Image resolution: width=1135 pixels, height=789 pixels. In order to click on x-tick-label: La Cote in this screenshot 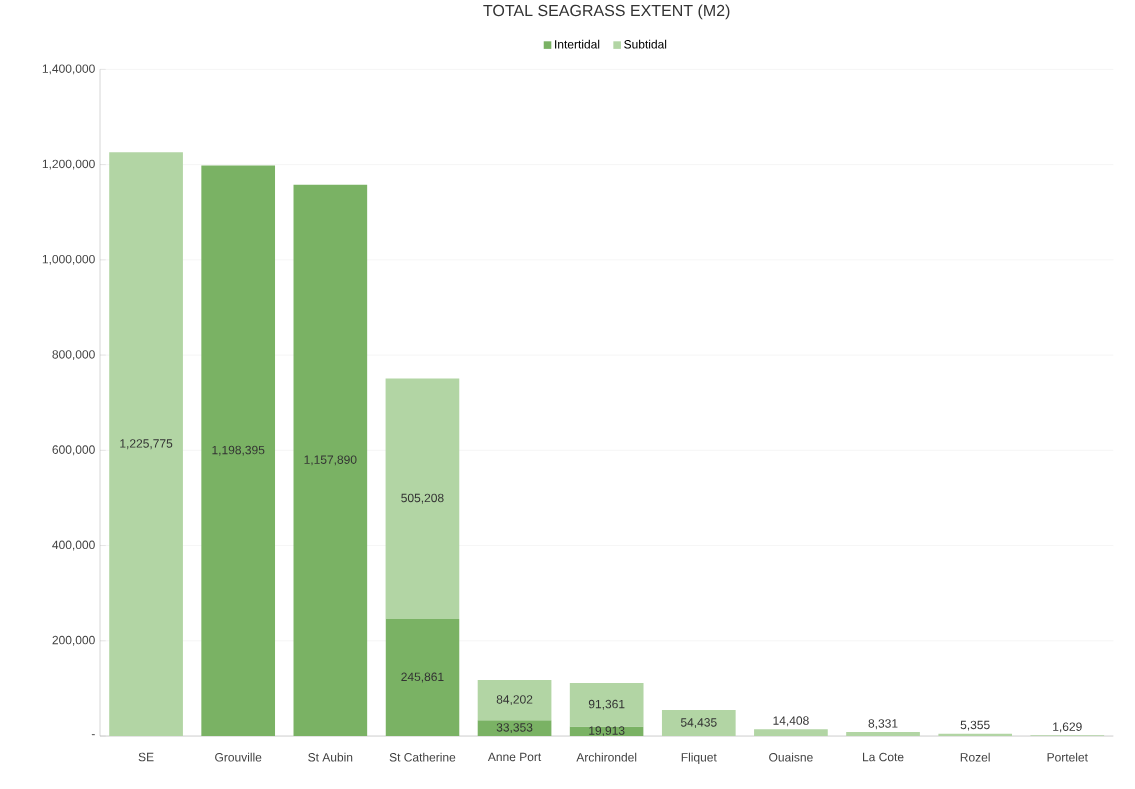, I will do `click(883, 757)`.